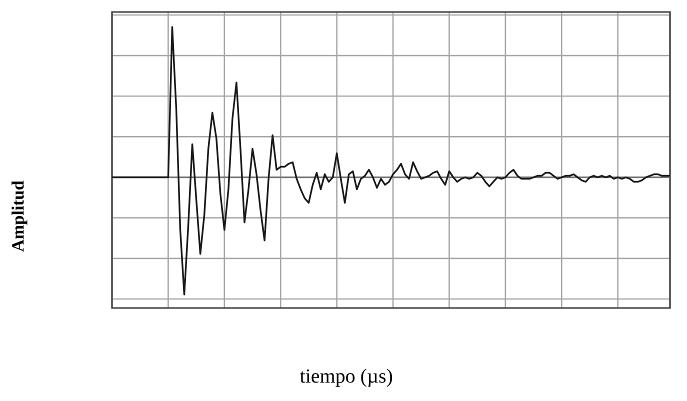 The image size is (687, 401). Describe the element at coordinates (346, 377) in the screenshot. I see `x-axis-title: tiempo (µs)` at that location.